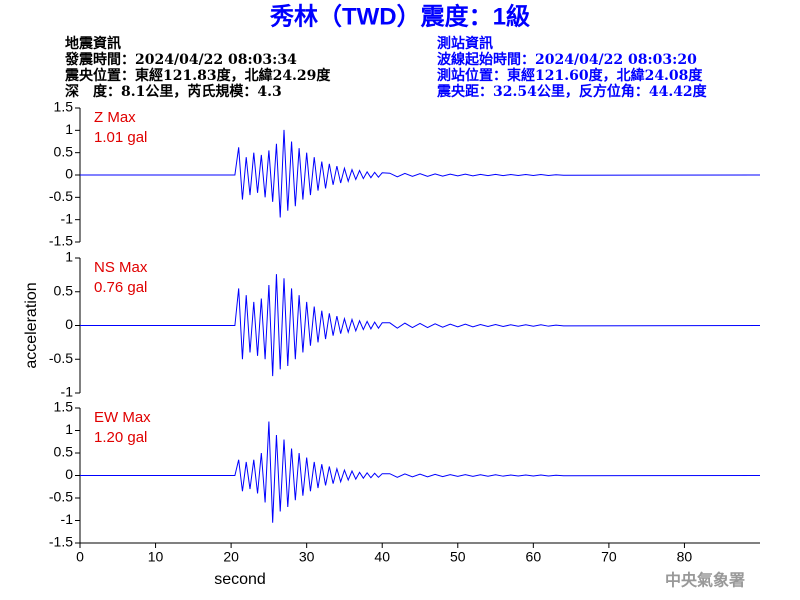 Image resolution: width=800 pixels, height=600 pixels. Describe the element at coordinates (465, 43) in the screenshot. I see `station-info: 測站資訊` at that location.